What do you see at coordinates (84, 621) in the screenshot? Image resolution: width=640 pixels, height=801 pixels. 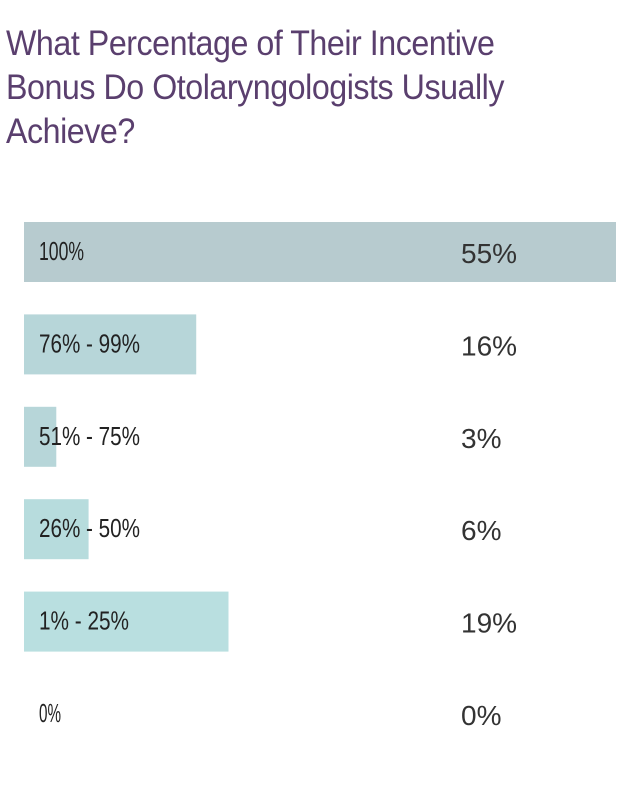 I see `category-label-4: 1% - 25%` at bounding box center [84, 621].